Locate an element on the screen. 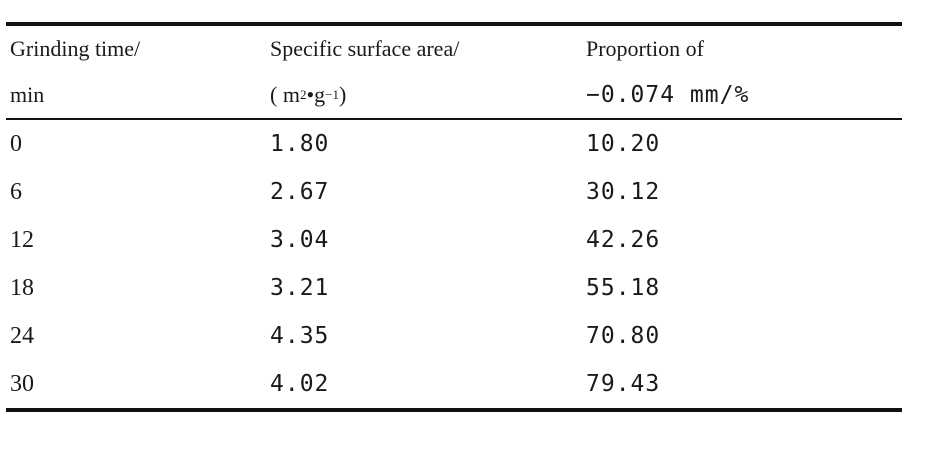  cell-time: 24 is located at coordinates (22, 335).